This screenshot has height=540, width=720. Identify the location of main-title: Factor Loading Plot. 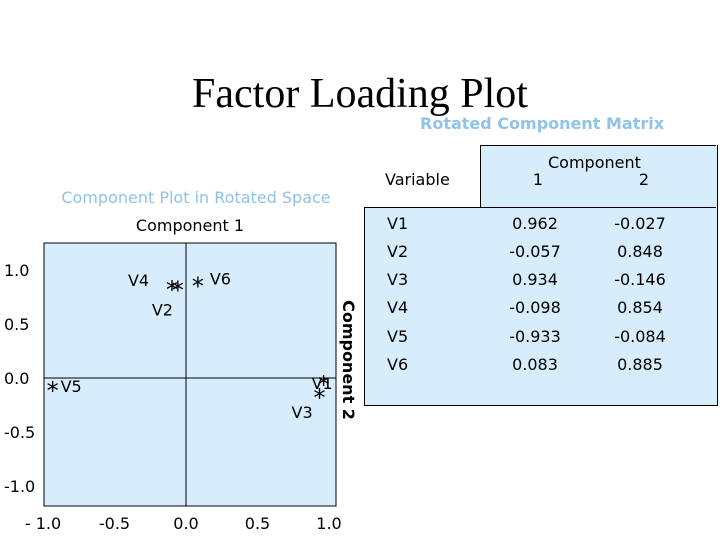
(360, 94).